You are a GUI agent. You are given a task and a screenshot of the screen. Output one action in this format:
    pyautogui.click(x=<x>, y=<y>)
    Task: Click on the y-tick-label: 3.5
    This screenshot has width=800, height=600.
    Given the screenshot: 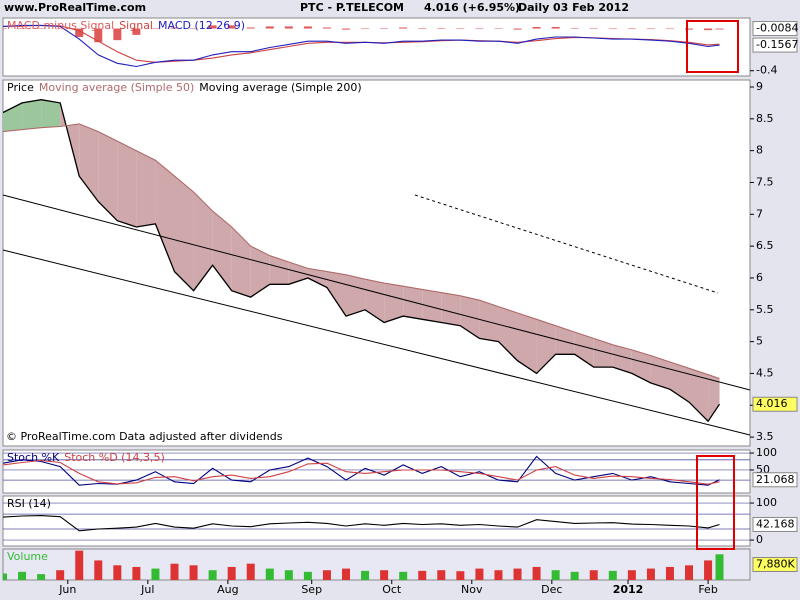 What is the action you would take?
    pyautogui.click(x=765, y=436)
    